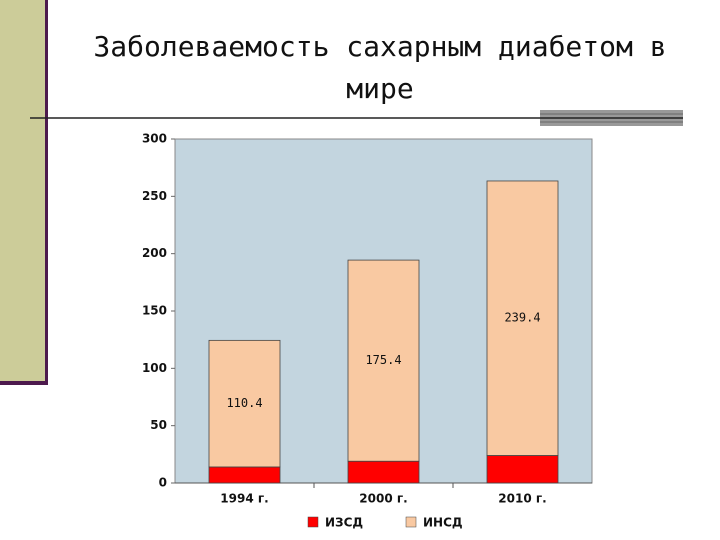  I want to click on data-label: 110.4, so click(244, 403).